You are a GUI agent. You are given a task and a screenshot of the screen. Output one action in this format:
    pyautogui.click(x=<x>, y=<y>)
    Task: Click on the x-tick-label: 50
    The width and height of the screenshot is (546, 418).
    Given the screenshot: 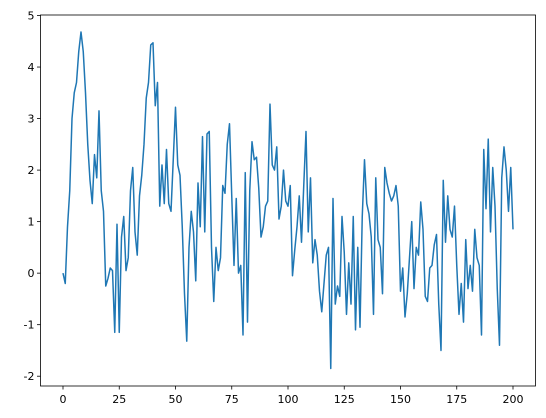 What is the action you would take?
    pyautogui.click(x=176, y=399)
    